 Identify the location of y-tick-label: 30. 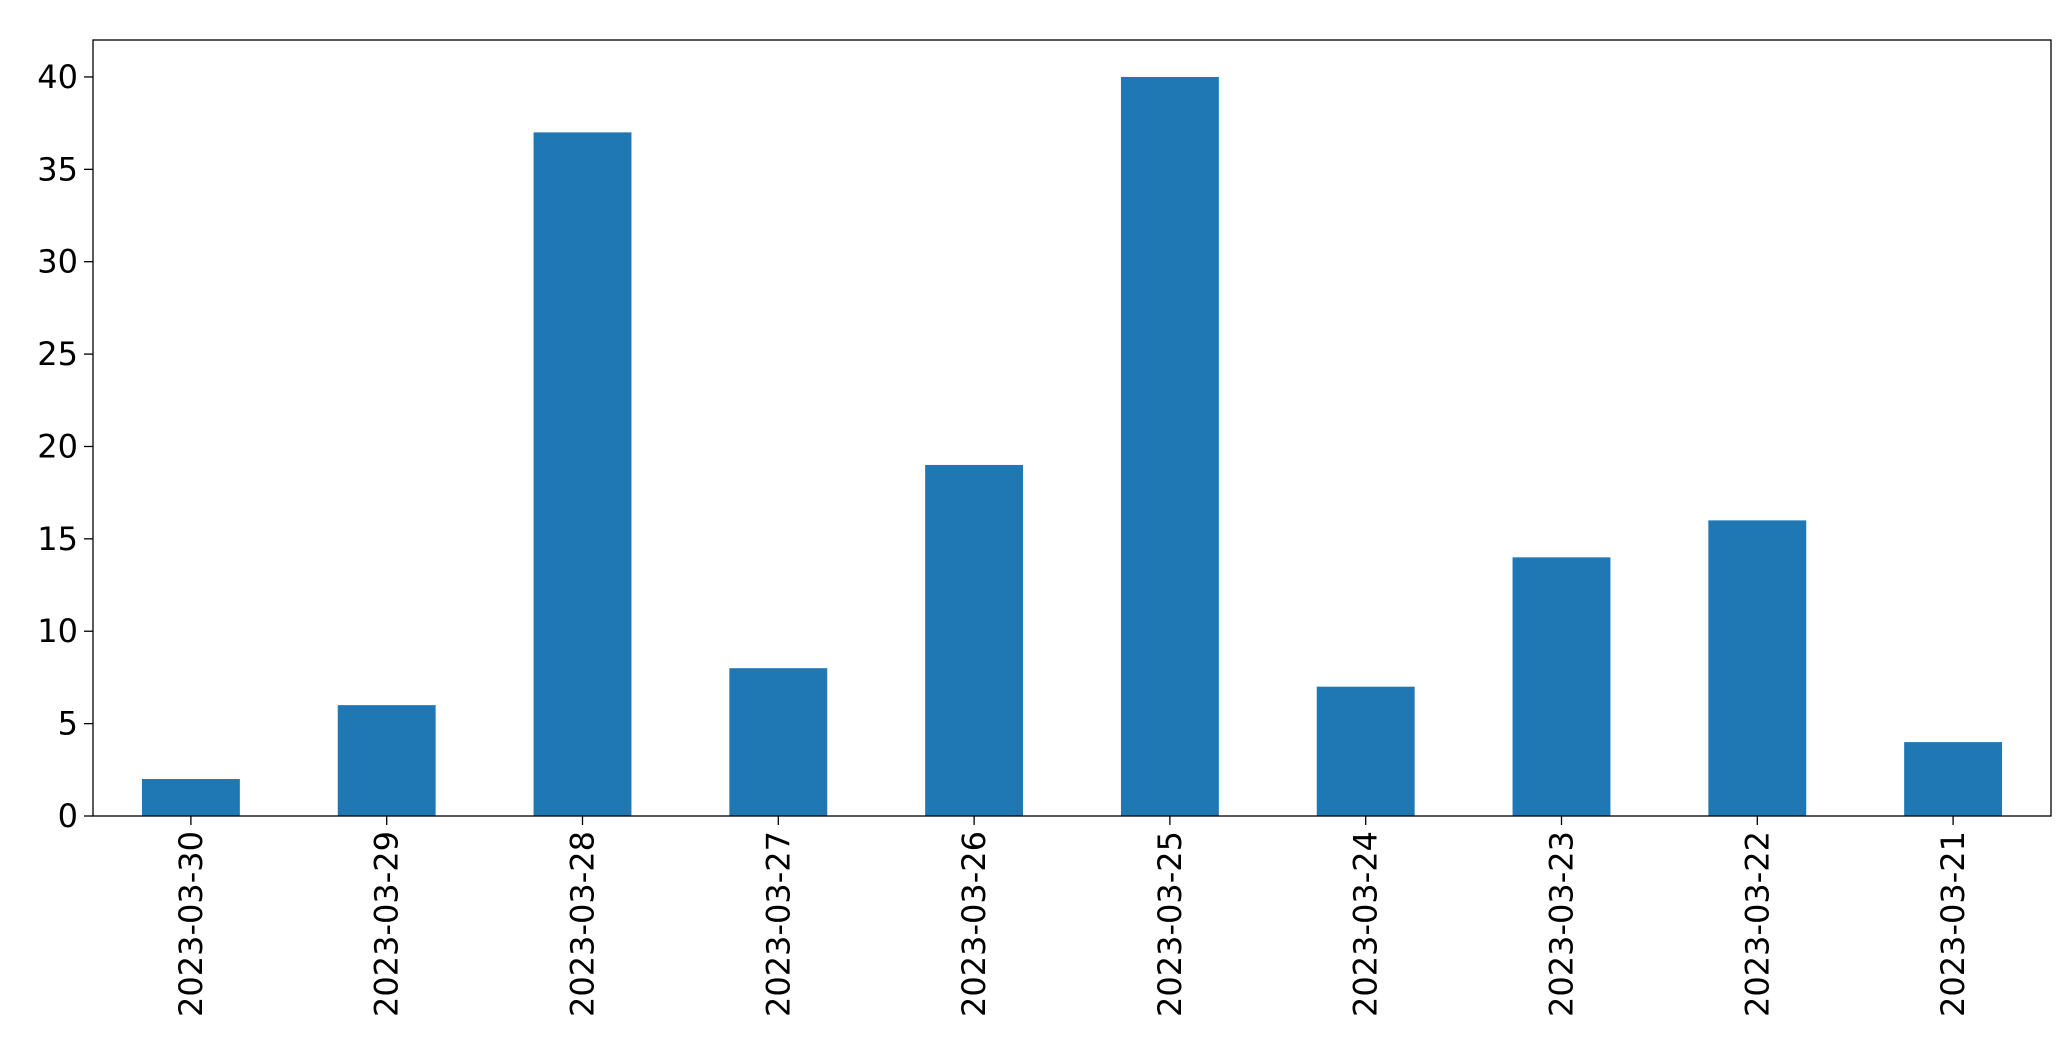
(57, 262).